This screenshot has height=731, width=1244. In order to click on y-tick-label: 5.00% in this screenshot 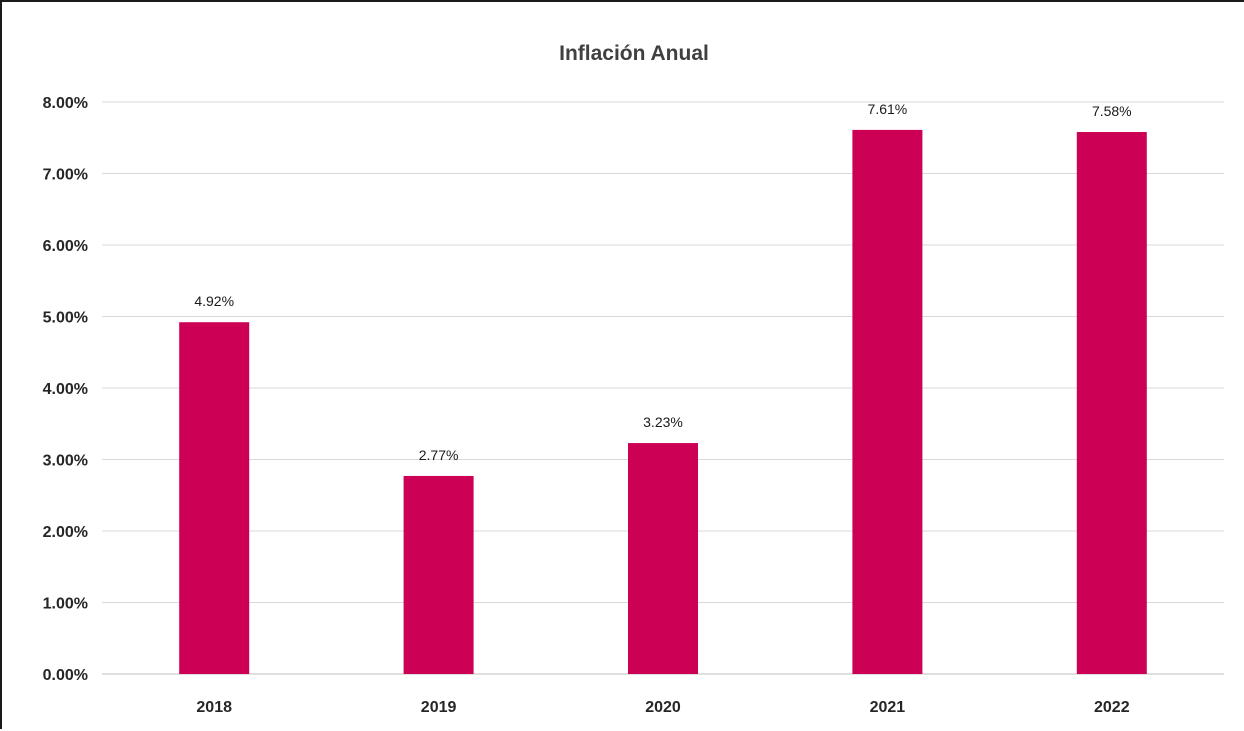, I will do `click(65, 318)`.